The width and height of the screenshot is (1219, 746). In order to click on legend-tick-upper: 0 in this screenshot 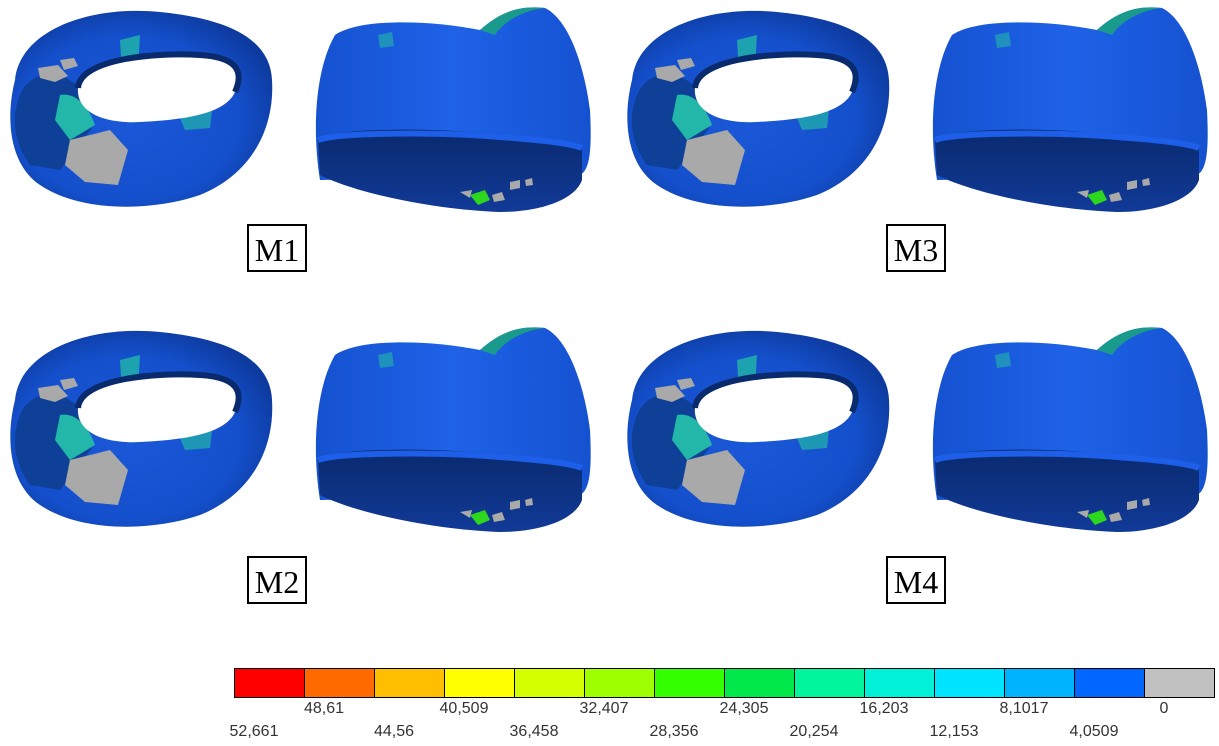, I will do `click(1164, 708)`.